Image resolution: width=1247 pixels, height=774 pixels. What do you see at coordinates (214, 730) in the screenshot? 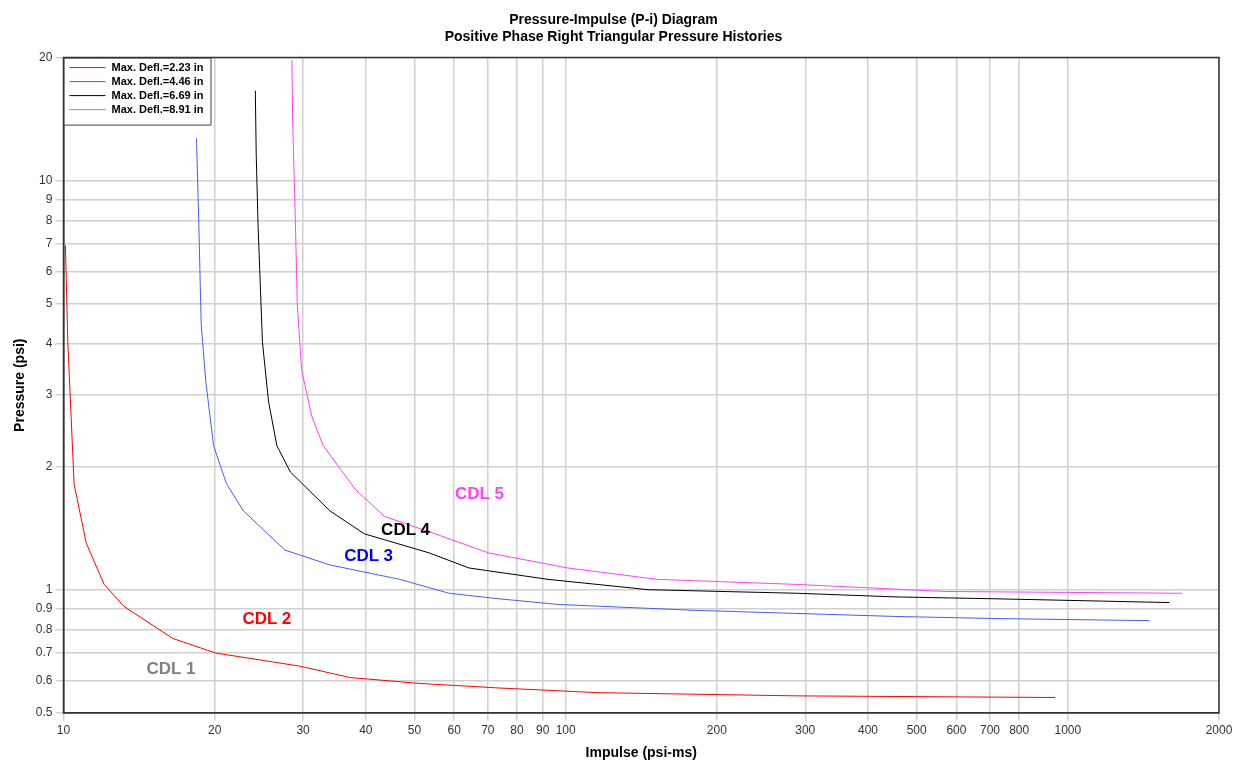
I see `x-tick-label: 20` at bounding box center [214, 730].